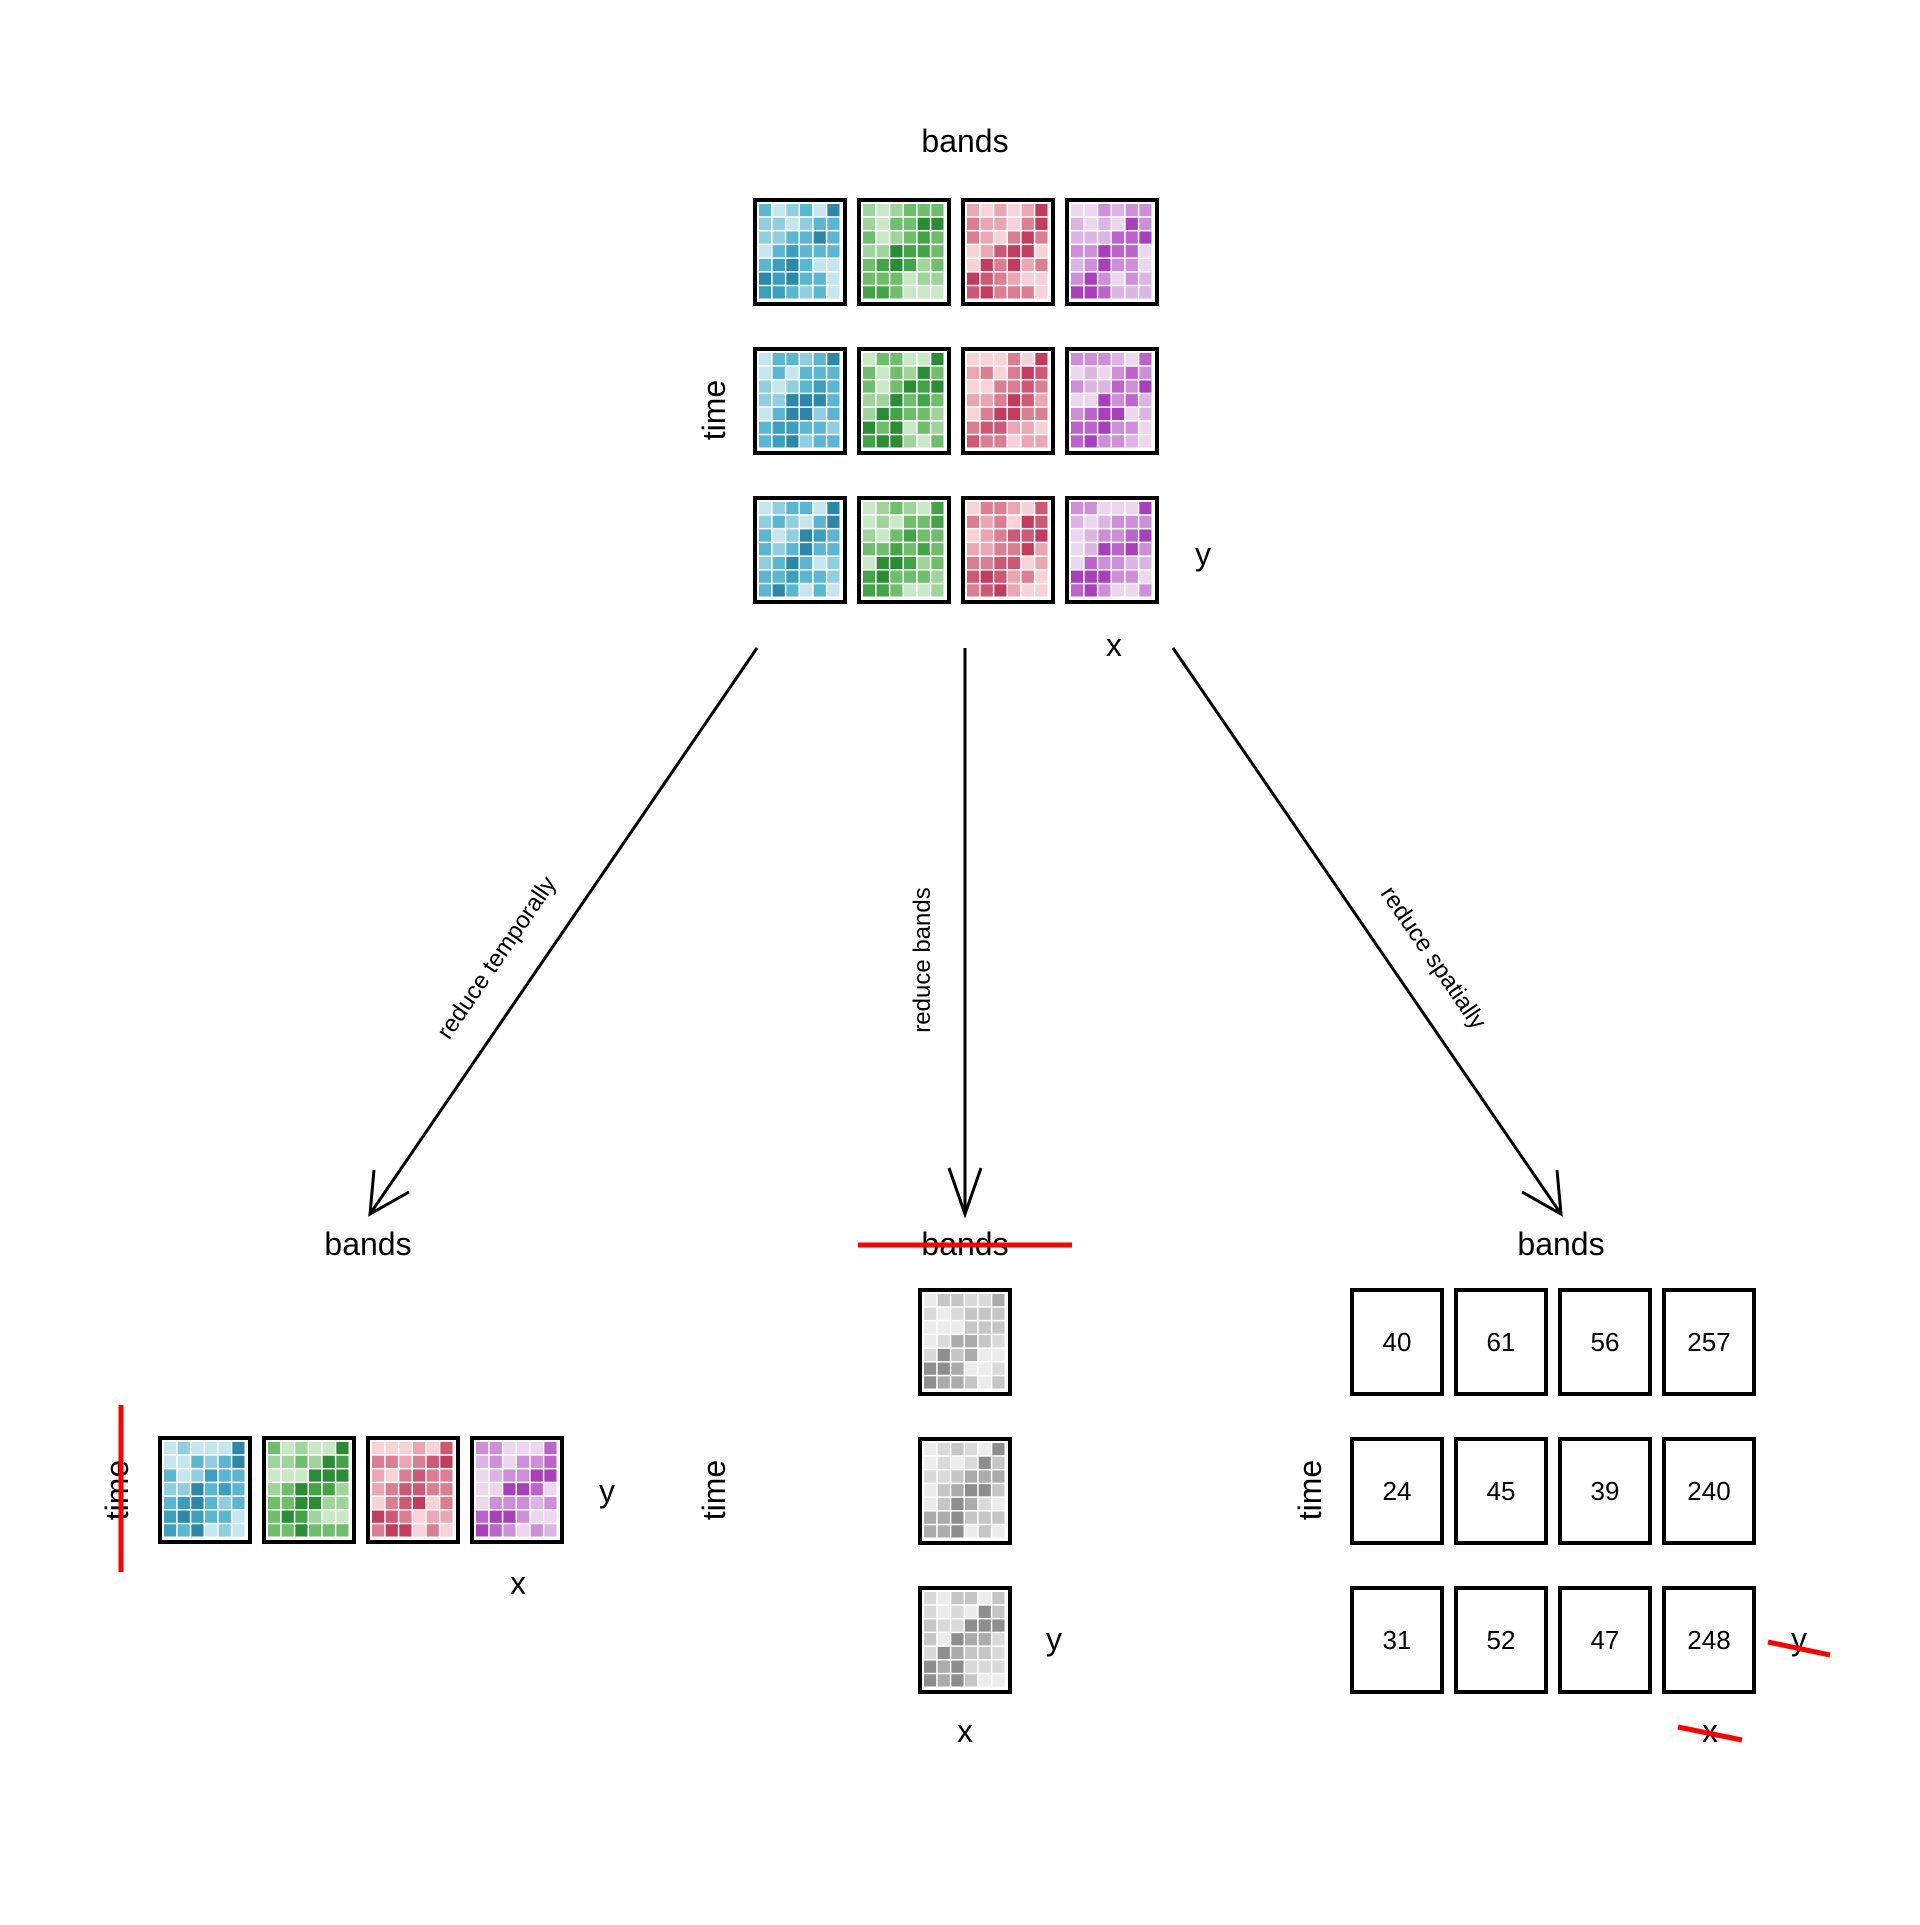  I want to click on spatial-result-tile: 257, so click(1709, 1342).